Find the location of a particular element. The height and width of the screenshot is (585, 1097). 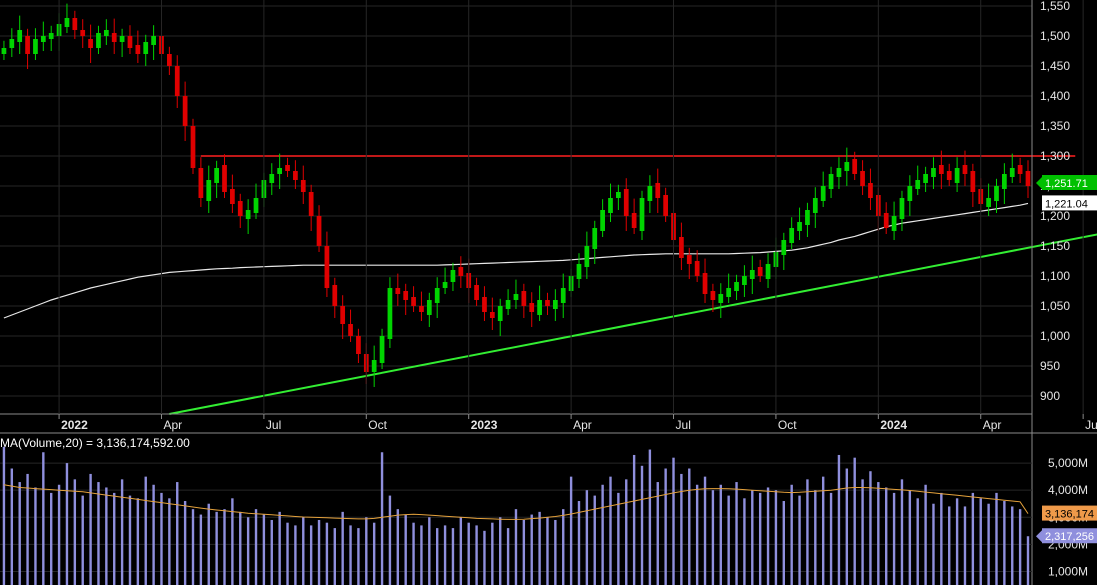

price-tick-label: 1,450 is located at coordinates (1055, 66).